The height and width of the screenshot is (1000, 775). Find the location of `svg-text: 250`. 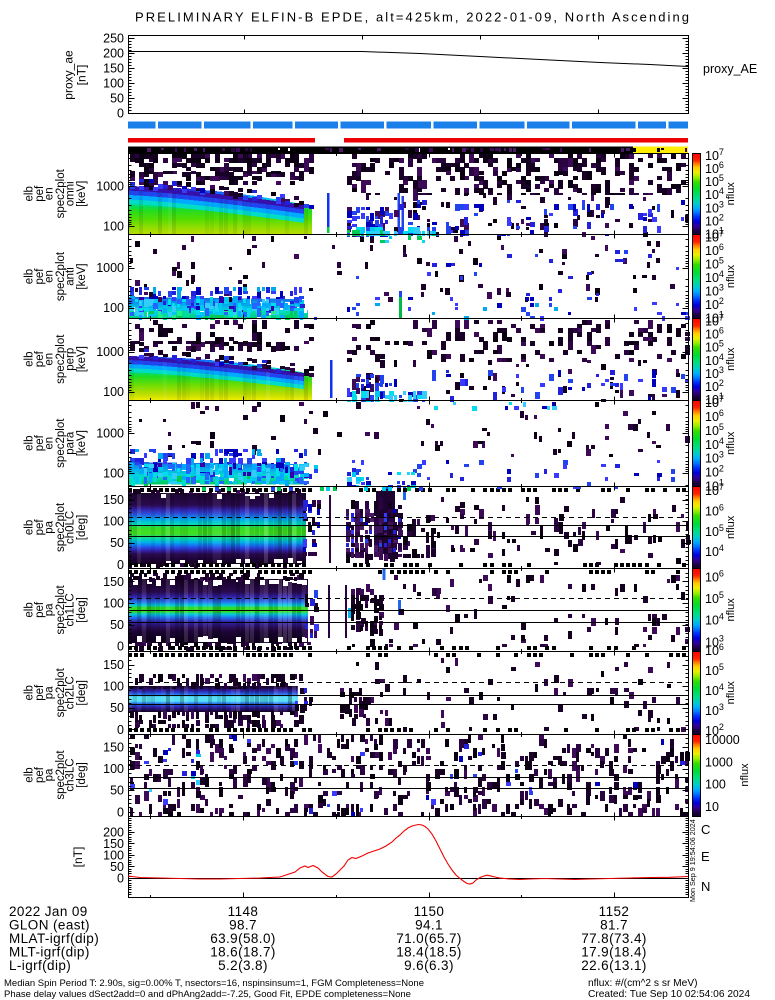

svg-text: 250 is located at coordinates (113, 39).